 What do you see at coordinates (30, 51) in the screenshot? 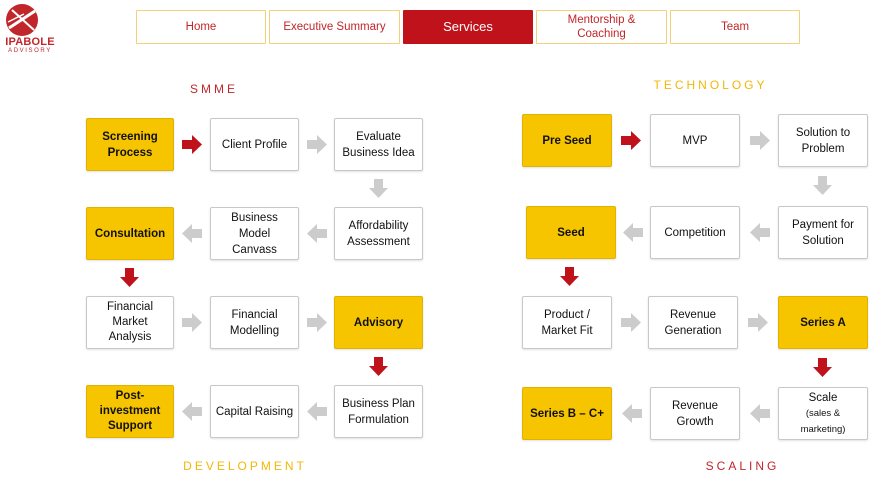
I see `logo-tagline: ADVISORY` at bounding box center [30, 51].